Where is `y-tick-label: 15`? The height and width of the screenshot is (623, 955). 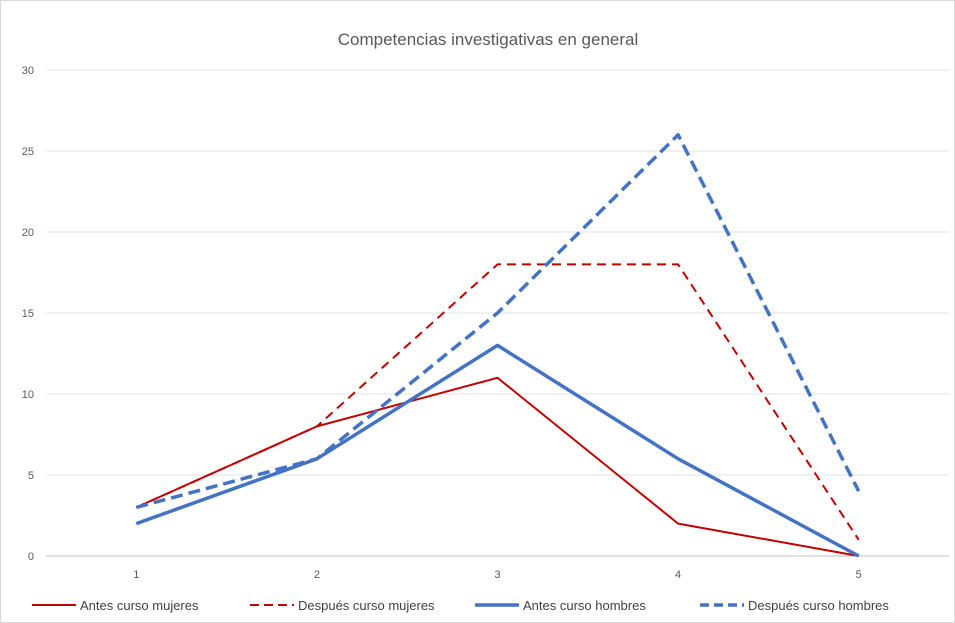 y-tick-label: 15 is located at coordinates (28, 314).